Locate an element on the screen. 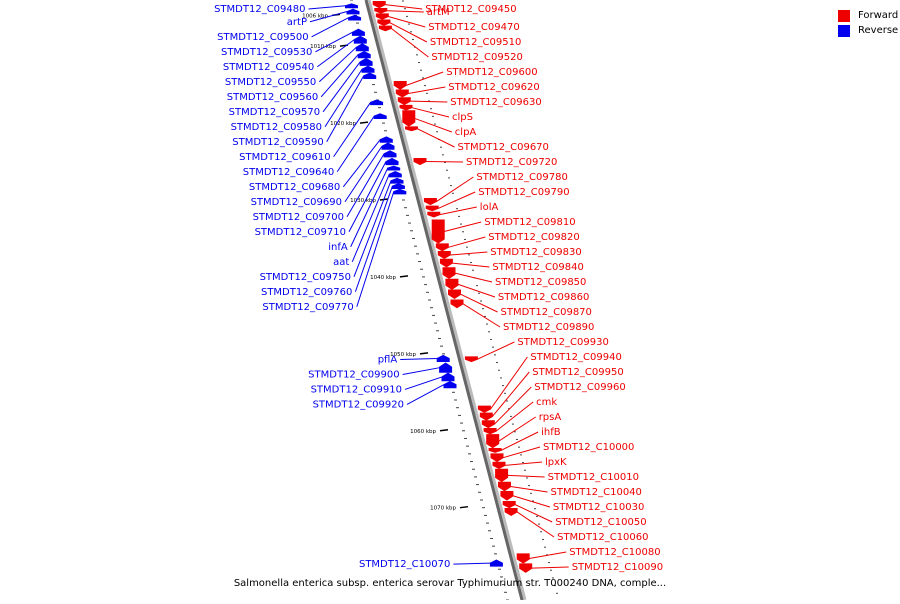  gene-label: STMDT12_C10000 is located at coordinates (588, 447).